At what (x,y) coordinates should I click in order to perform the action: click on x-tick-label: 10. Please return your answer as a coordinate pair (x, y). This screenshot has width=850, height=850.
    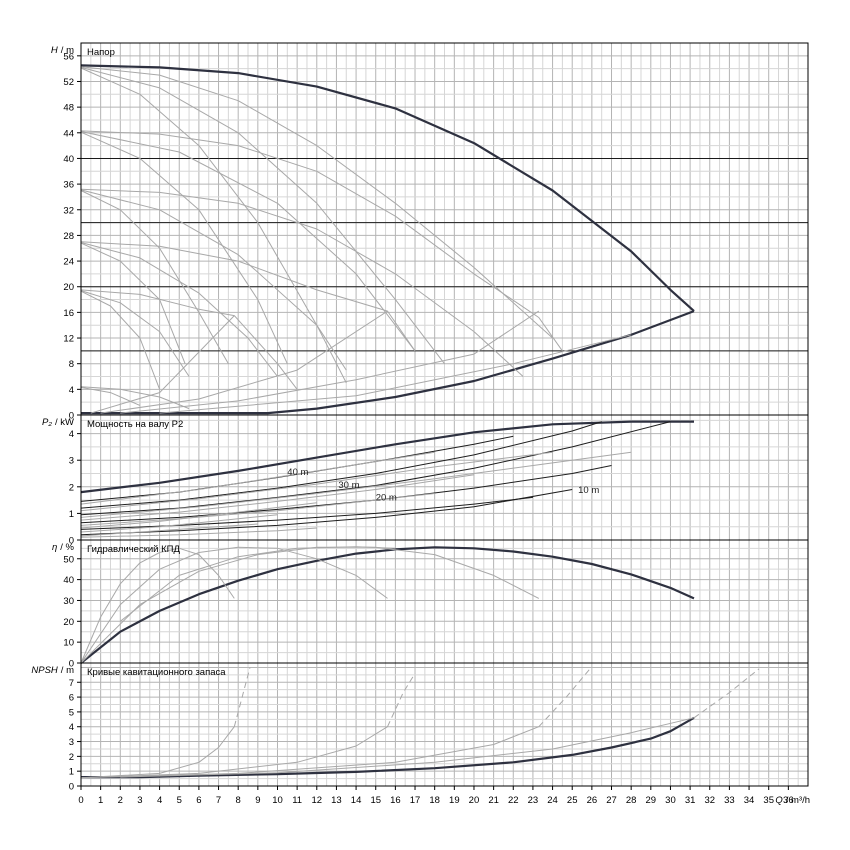
    Looking at the image, I should click on (277, 800).